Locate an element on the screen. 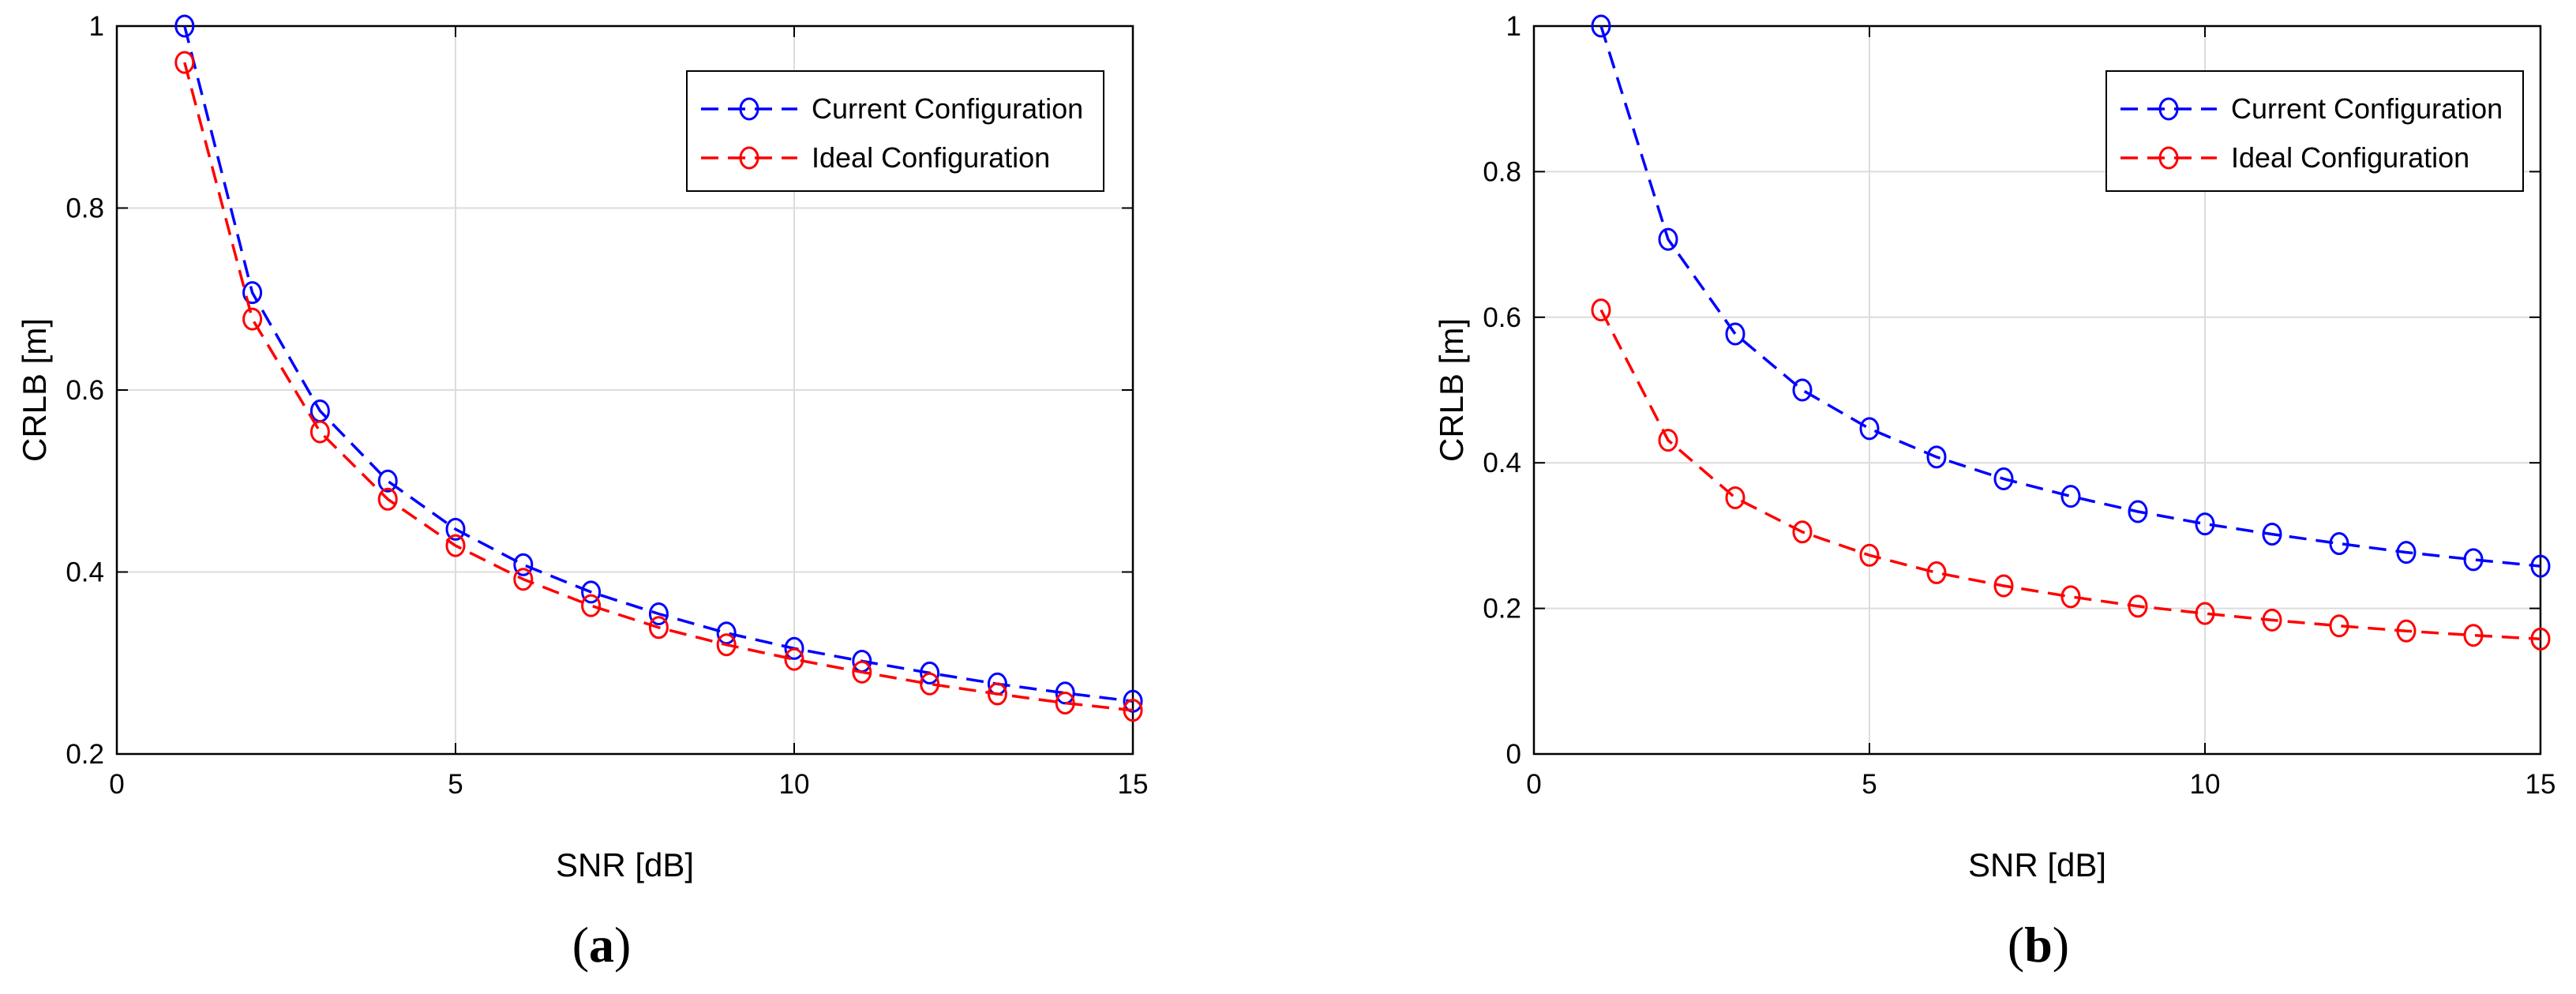  y-tick-label: 0.2 is located at coordinates (85, 754).